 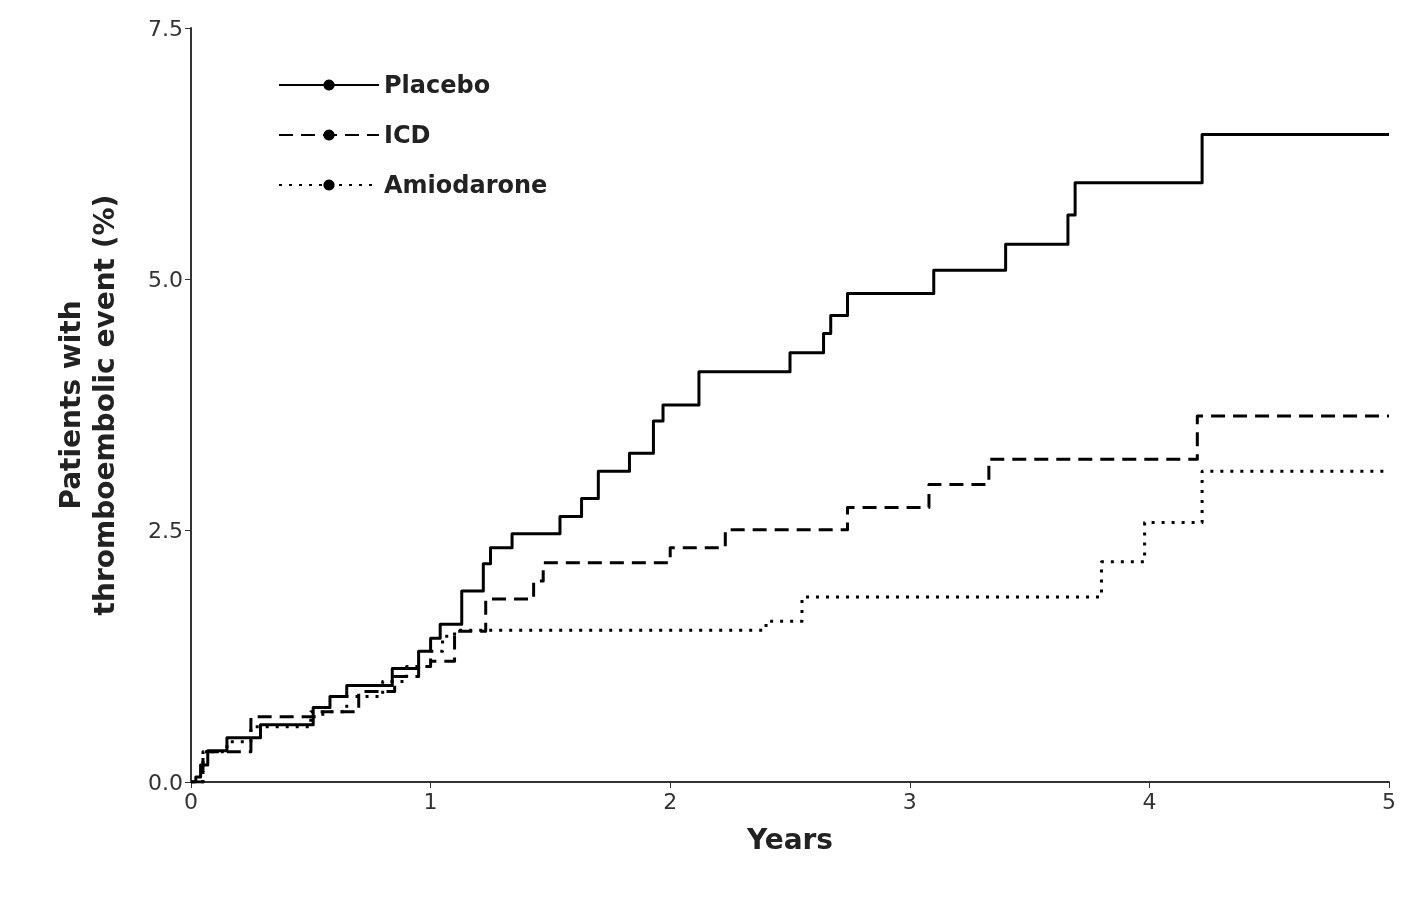 I want to click on x-tick-label: 4, so click(x=1149, y=801).